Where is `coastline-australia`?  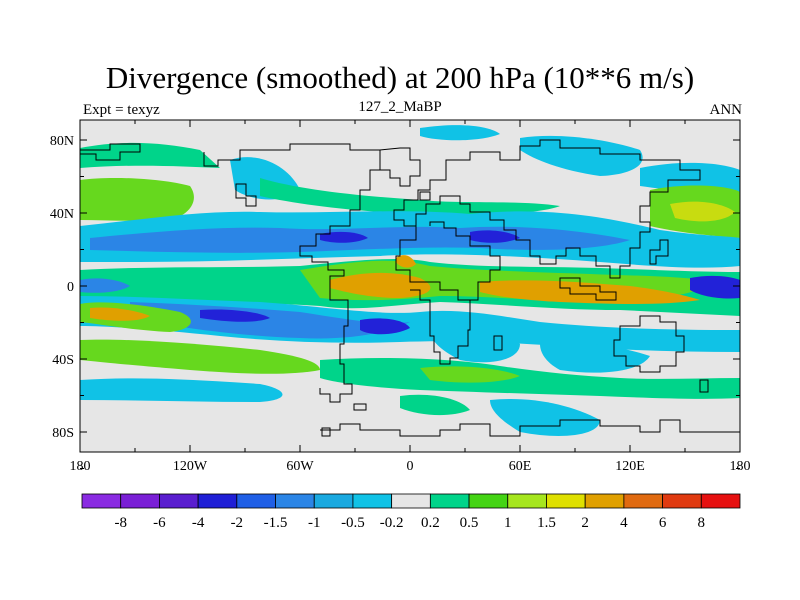 coastline-australia is located at coordinates (649, 344).